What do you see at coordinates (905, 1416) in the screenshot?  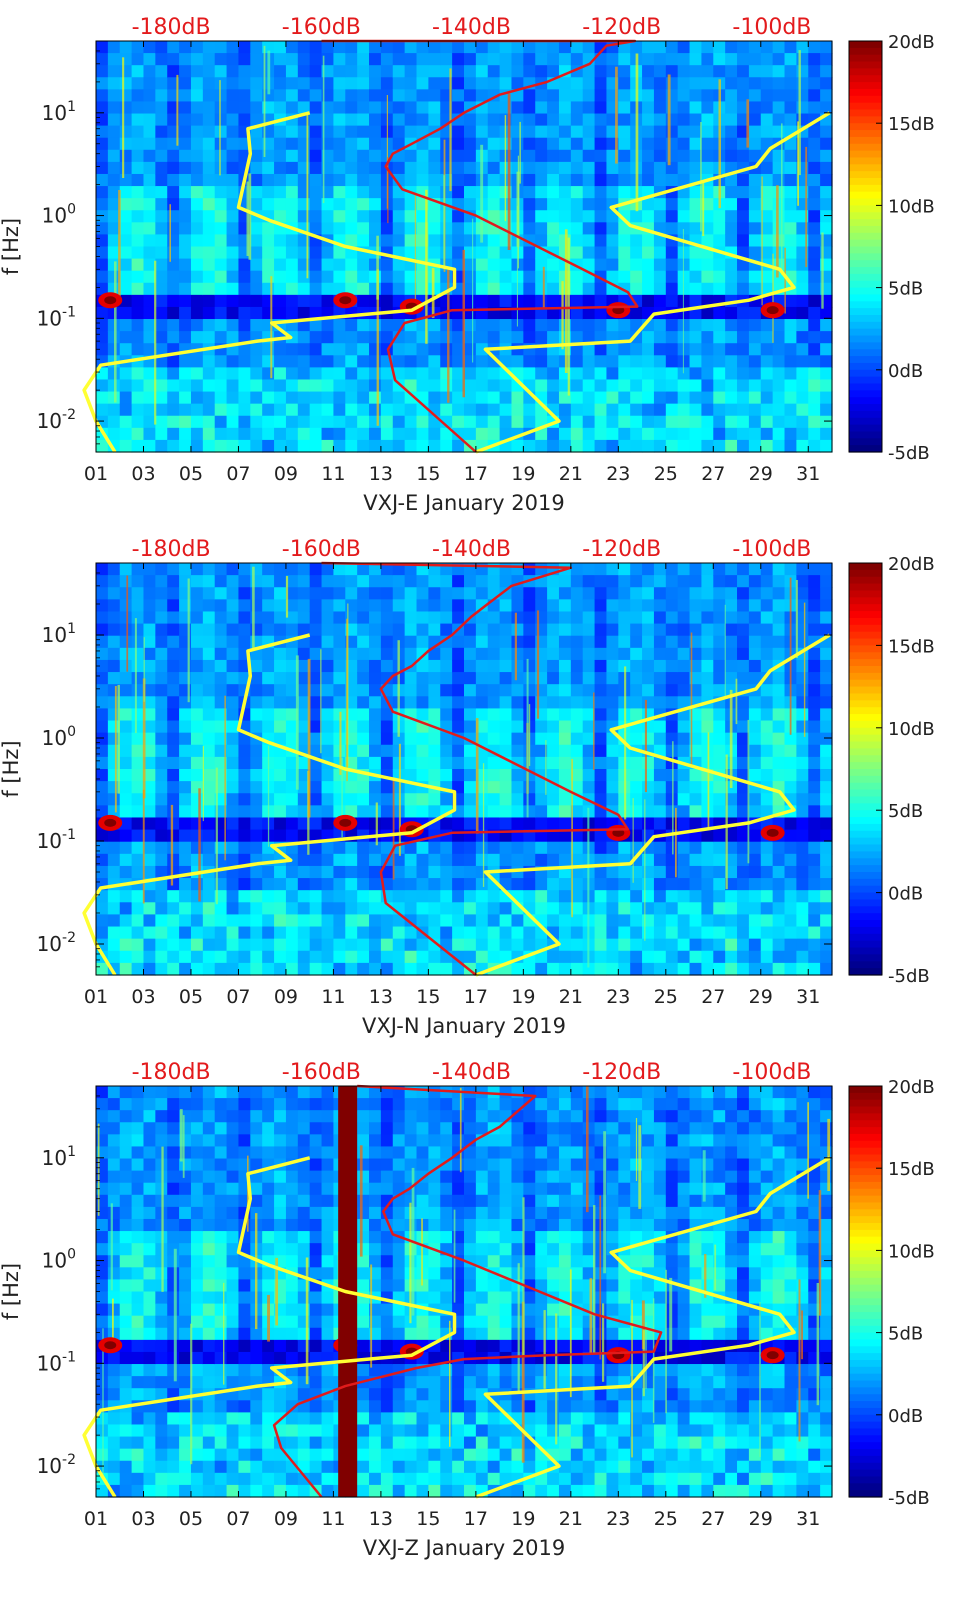 I see `colorbar-label: 0dB` at bounding box center [905, 1416].